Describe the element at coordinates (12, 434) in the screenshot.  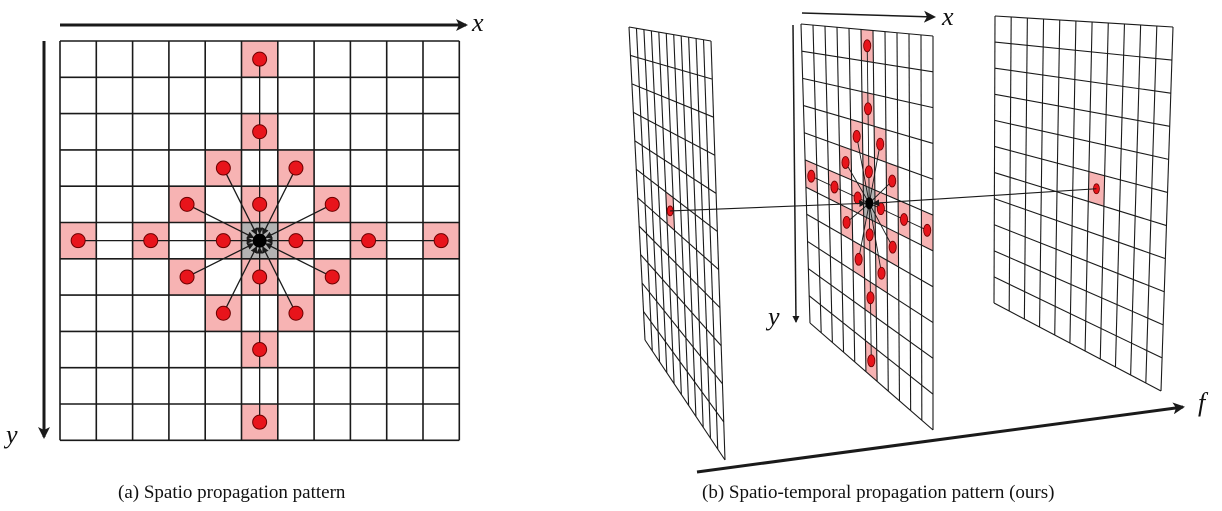
I see `panel-a-y-axis-label: y` at that location.